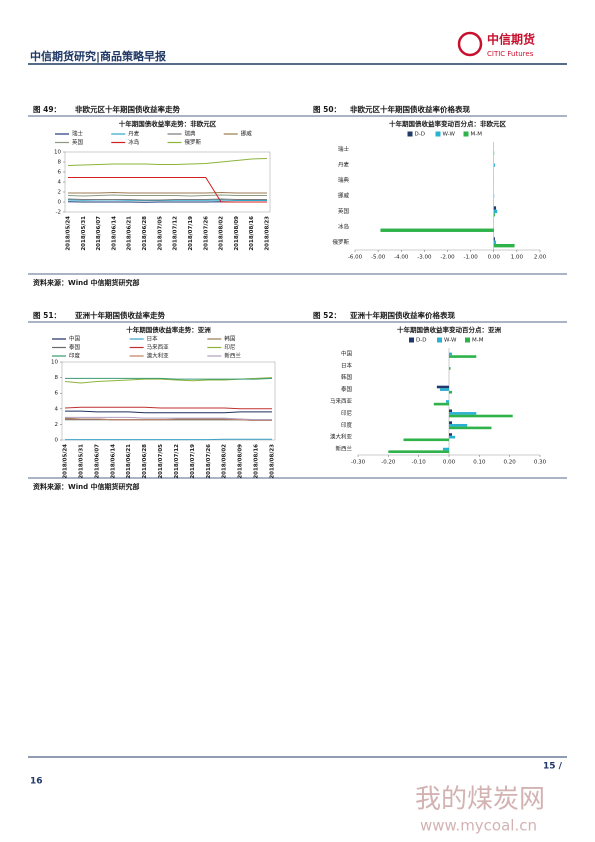  I want to click on x-tick-label: 0.30, so click(540, 463).